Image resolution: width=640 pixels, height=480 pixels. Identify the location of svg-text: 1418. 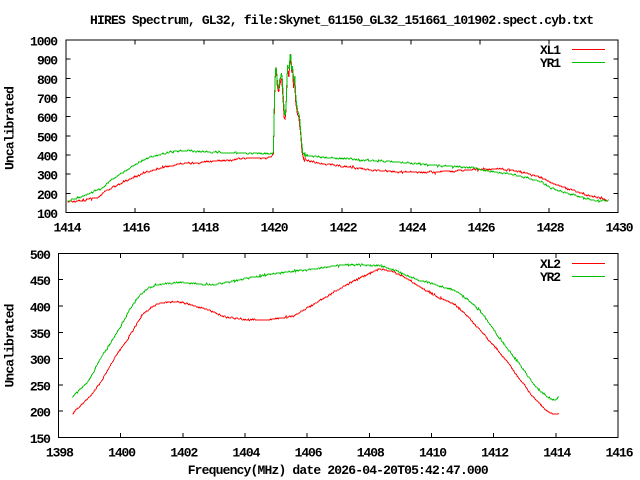
(206, 227).